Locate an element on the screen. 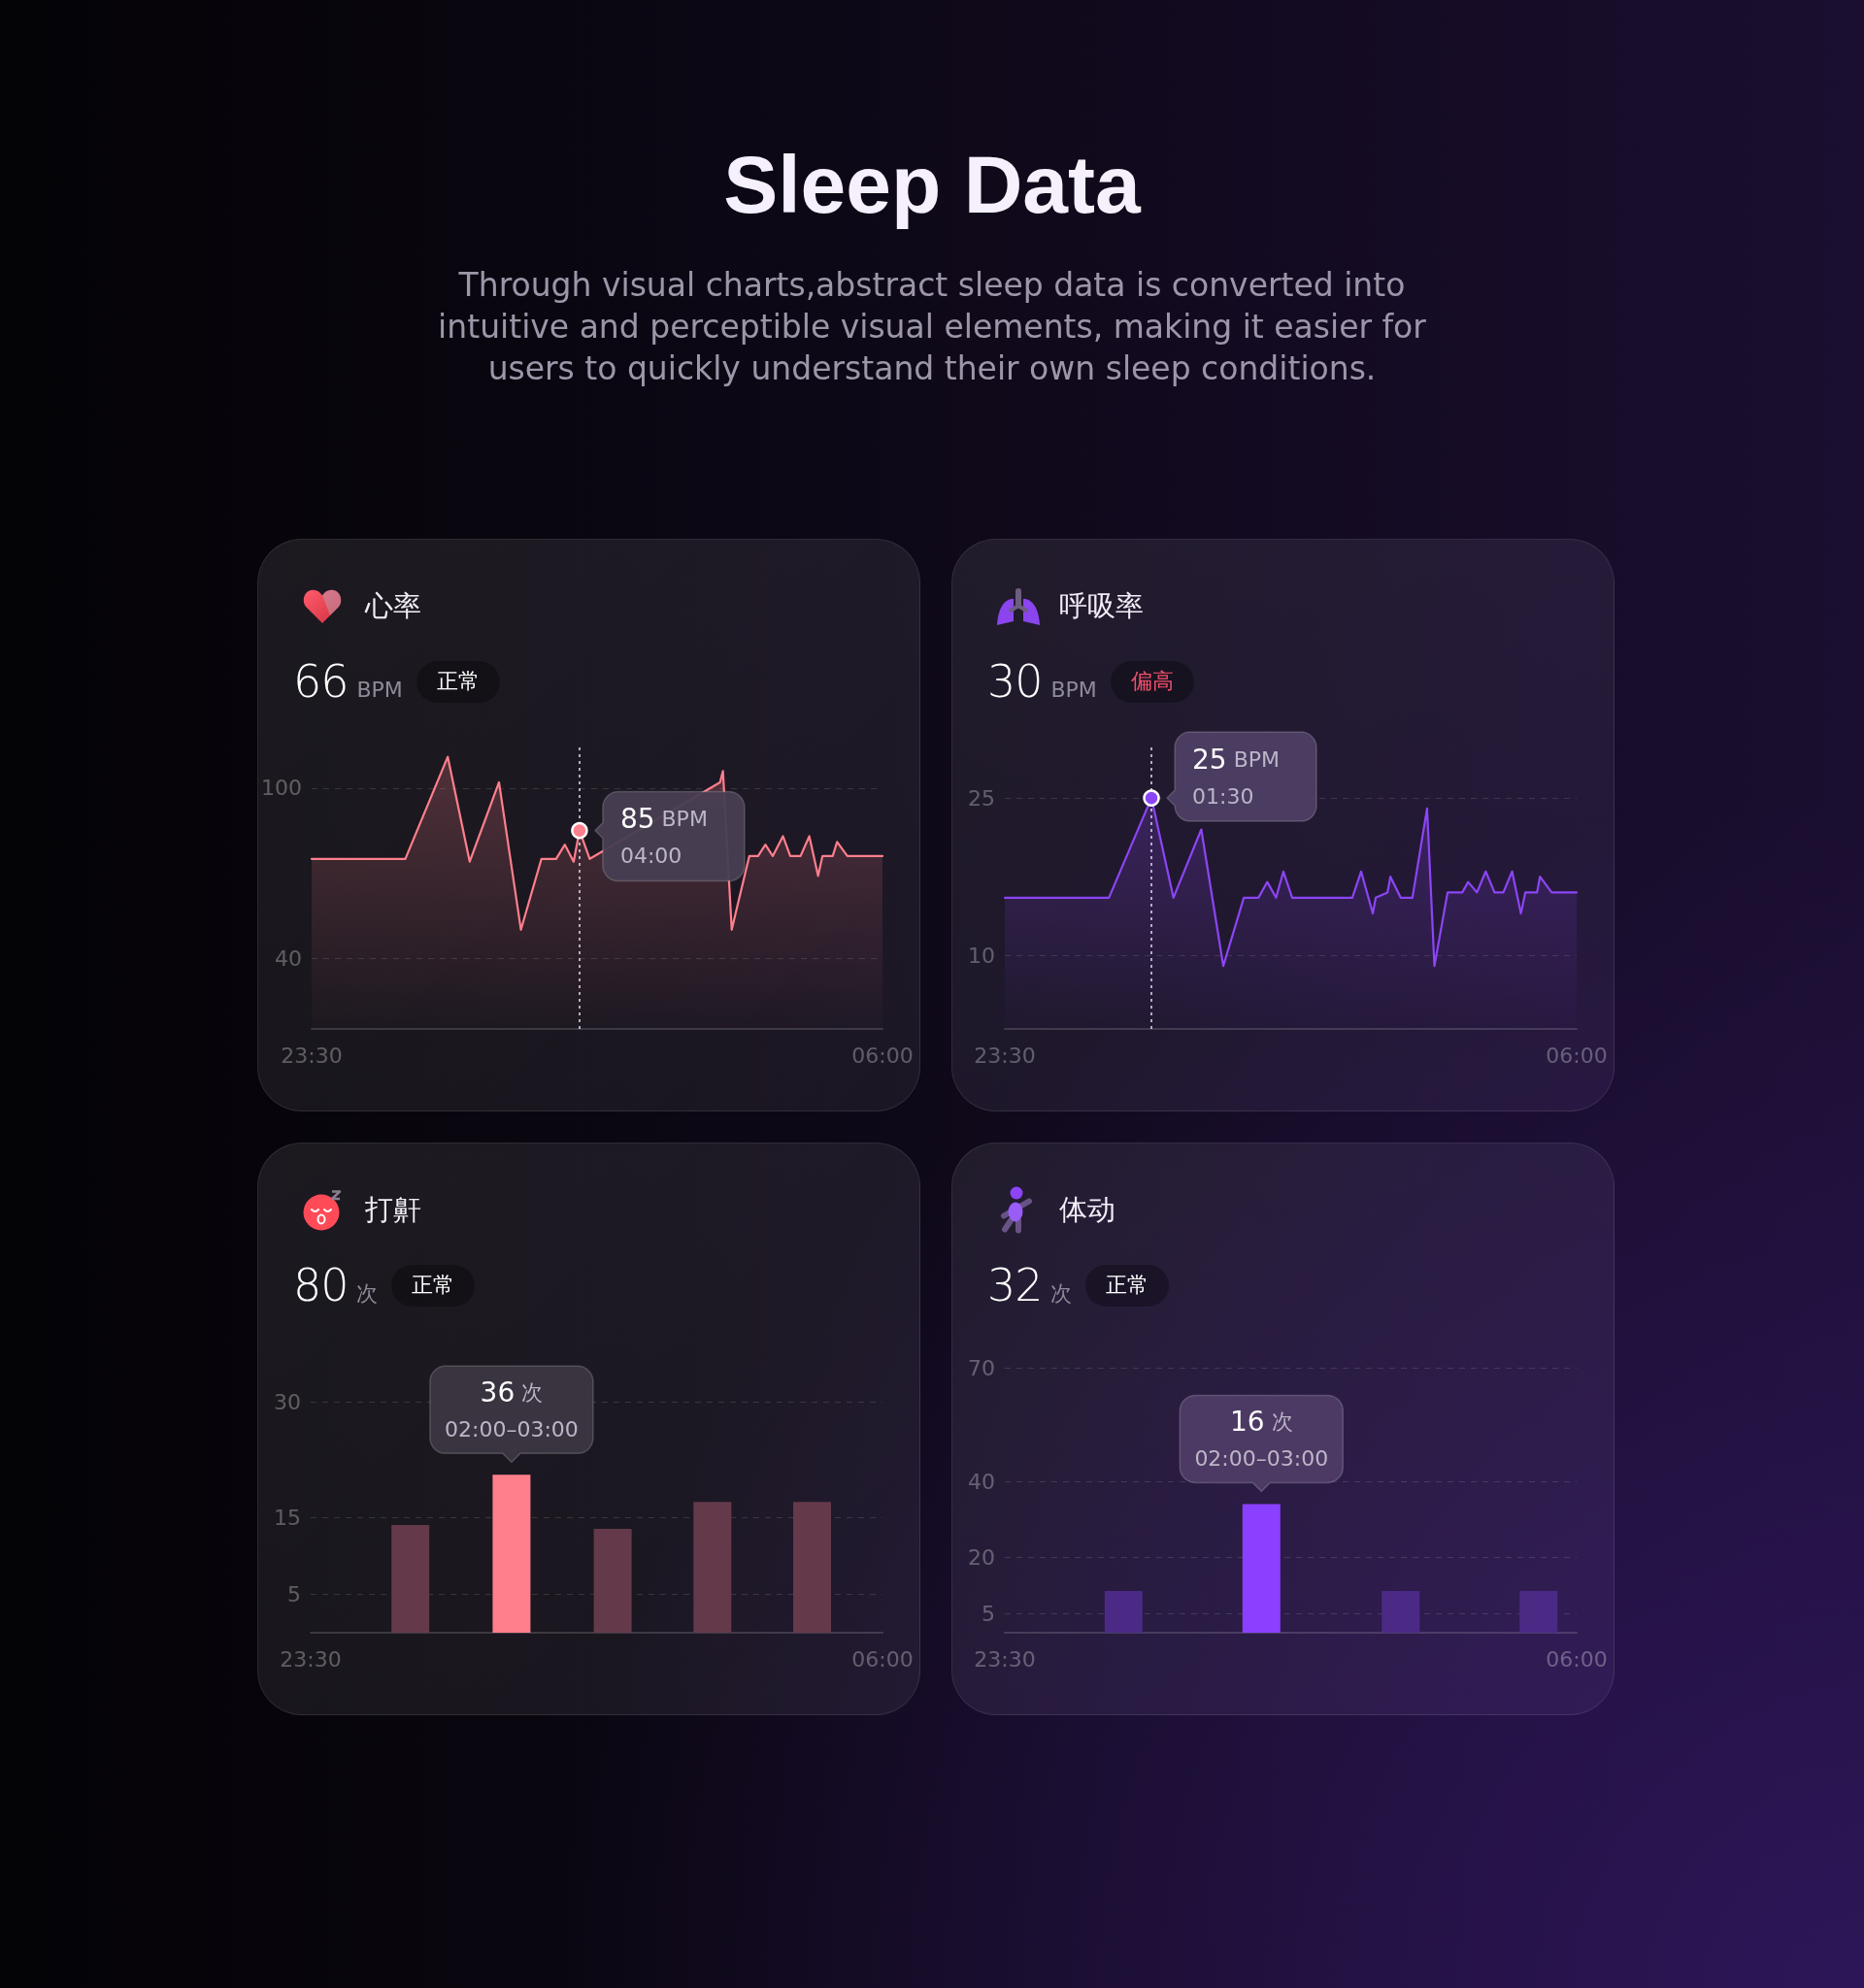 The width and height of the screenshot is (1864, 1988). annotation: 16 次 02:00–03:00 is located at coordinates (1261, 1438).